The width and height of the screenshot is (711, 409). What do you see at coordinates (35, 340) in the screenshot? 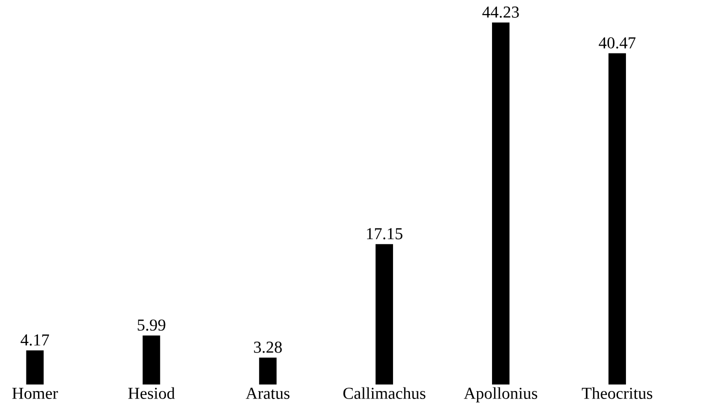
I see `data-label: 4.17` at bounding box center [35, 340].